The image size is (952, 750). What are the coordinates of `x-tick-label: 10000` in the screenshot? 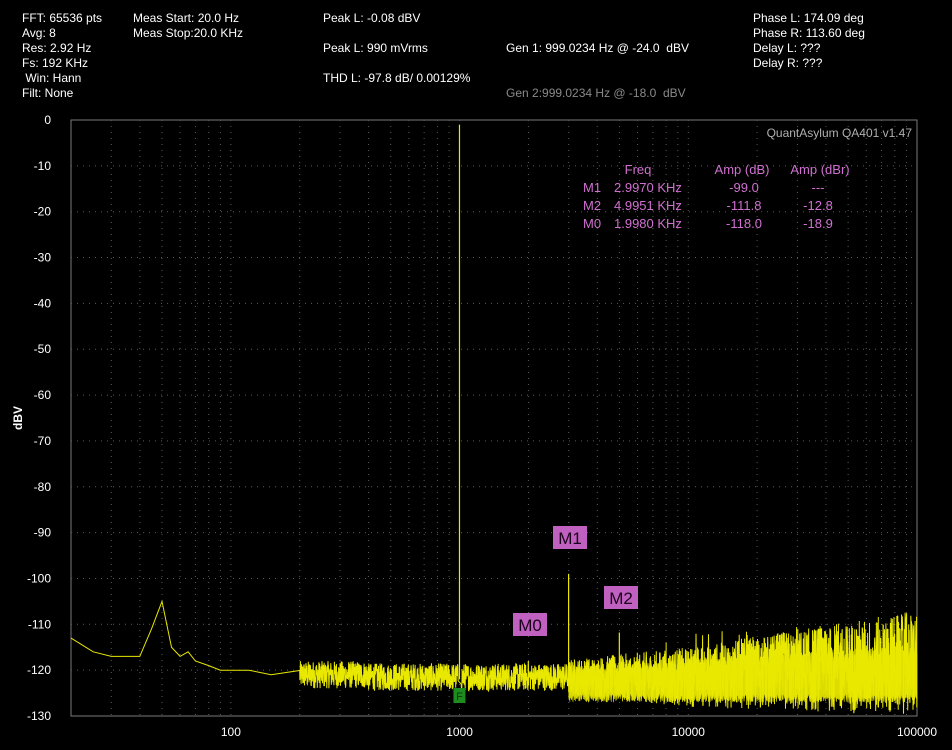 It's located at (689, 732).